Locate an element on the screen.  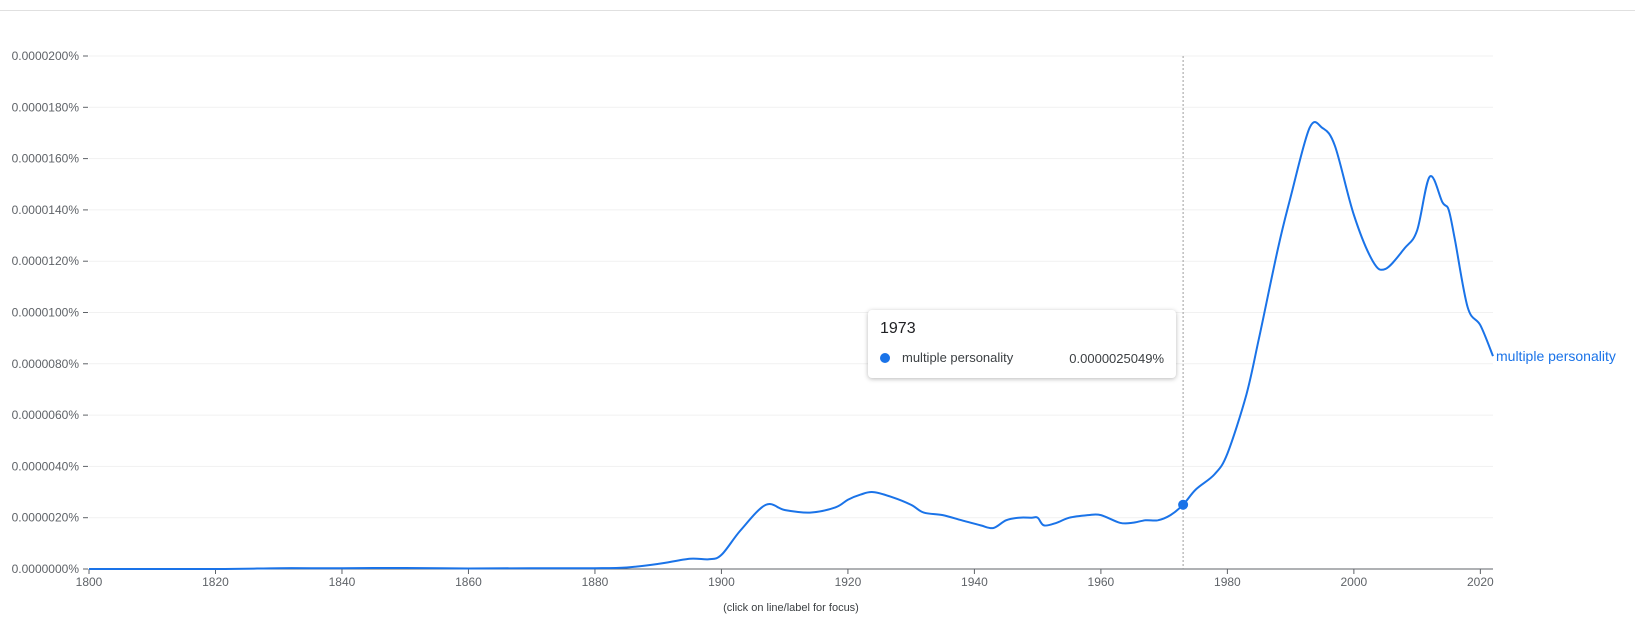
x-tick-label: 2020 is located at coordinates (1480, 582).